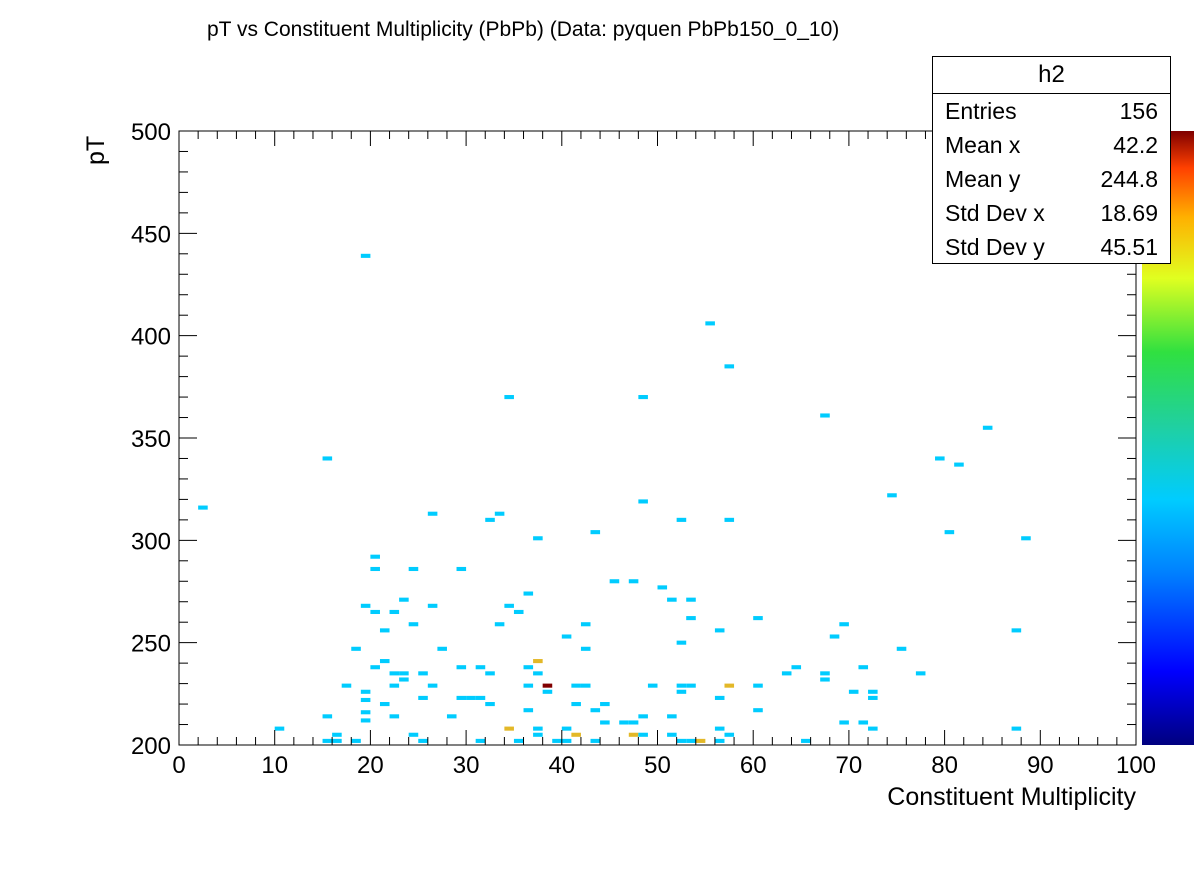  What do you see at coordinates (1051, 75) in the screenshot?
I see `stats-title: h2` at bounding box center [1051, 75].